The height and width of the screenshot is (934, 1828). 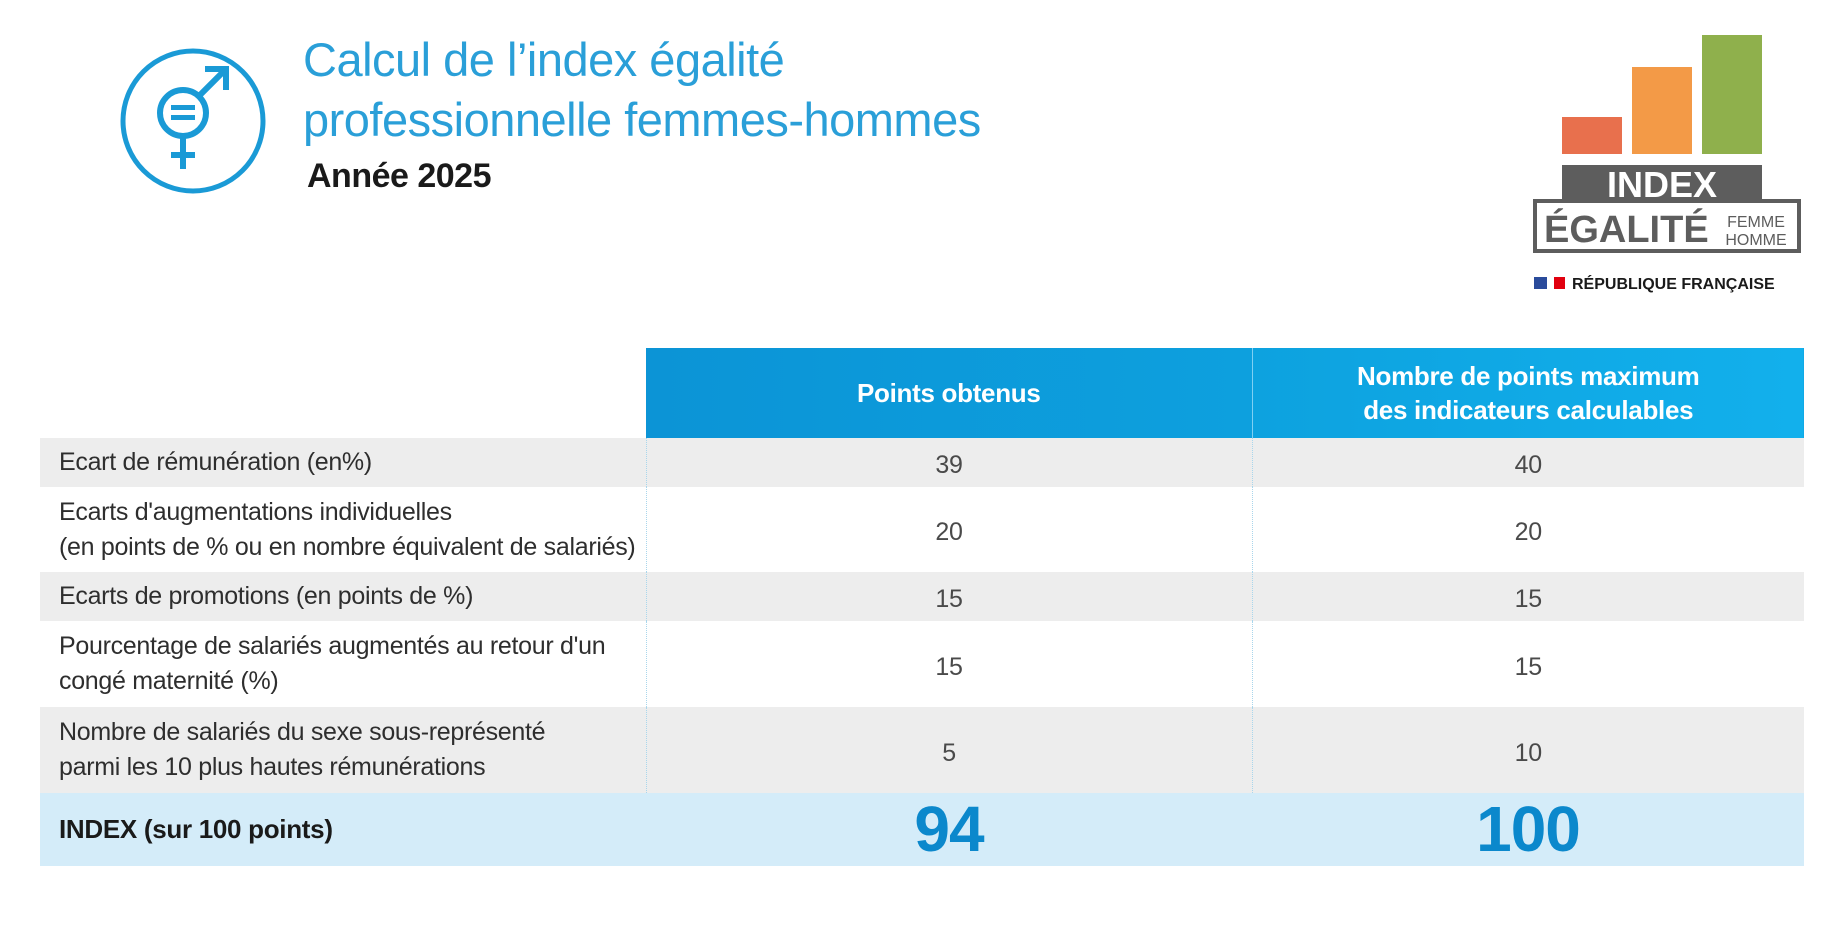 I want to click on logo-republique-text: RÉPUBLIQUE FRANÇAISE, so click(x=1673, y=283).